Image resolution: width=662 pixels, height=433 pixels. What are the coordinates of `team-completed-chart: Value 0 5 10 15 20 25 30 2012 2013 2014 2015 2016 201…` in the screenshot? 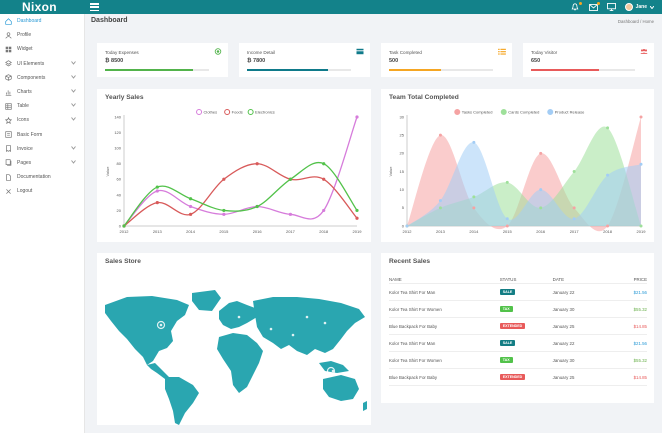 It's located at (517, 165).